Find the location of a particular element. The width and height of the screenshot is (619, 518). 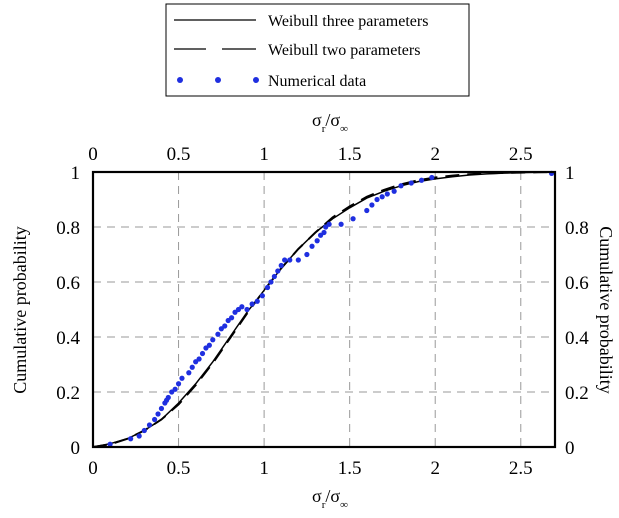

y-tick-label-left: 0 is located at coordinates (76, 448).